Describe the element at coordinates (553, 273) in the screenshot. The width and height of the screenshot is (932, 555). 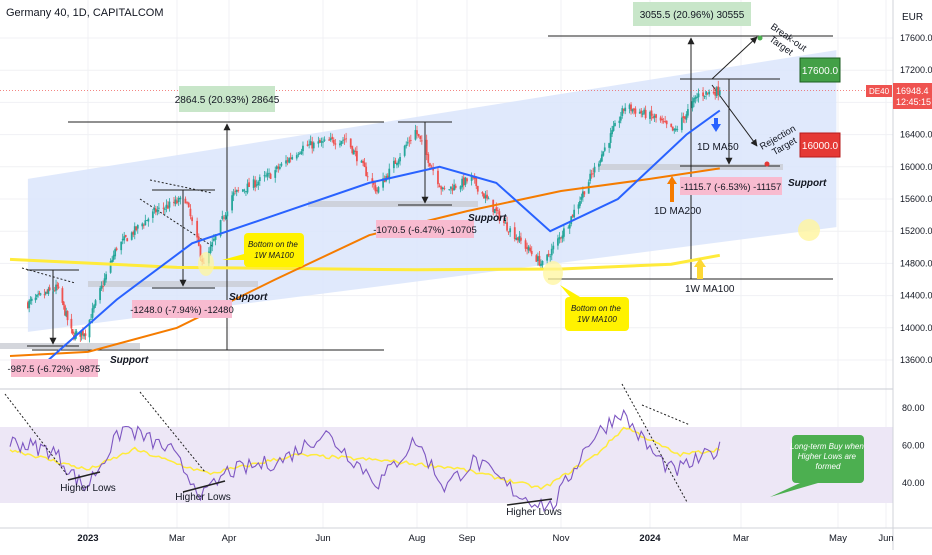
I see `bottom-highlight-oct` at that location.